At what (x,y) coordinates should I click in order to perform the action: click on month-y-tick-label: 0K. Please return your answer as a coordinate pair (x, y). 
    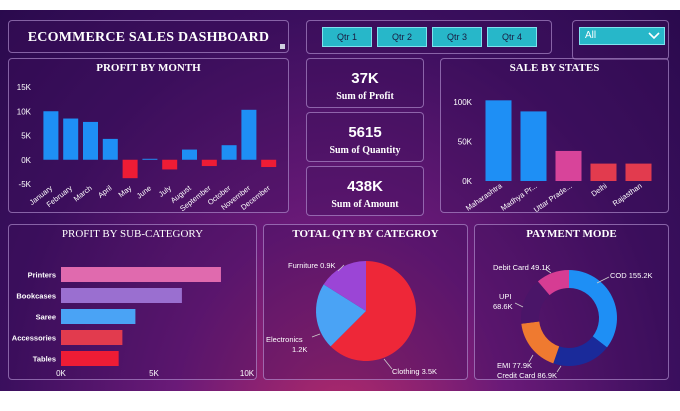
    Looking at the image, I should click on (26, 160).